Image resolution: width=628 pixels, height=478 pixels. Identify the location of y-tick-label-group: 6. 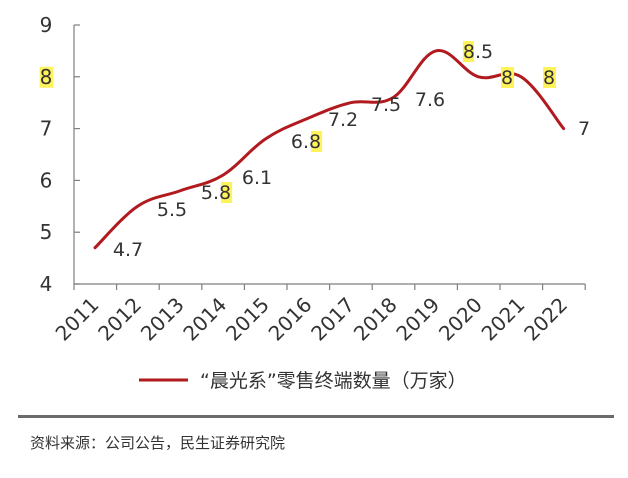
(46, 180).